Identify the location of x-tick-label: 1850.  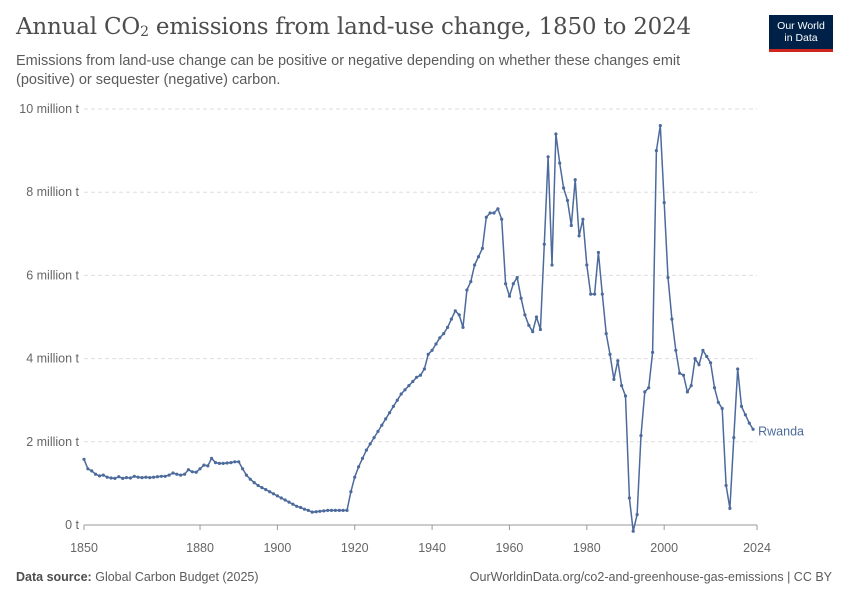
(84, 548).